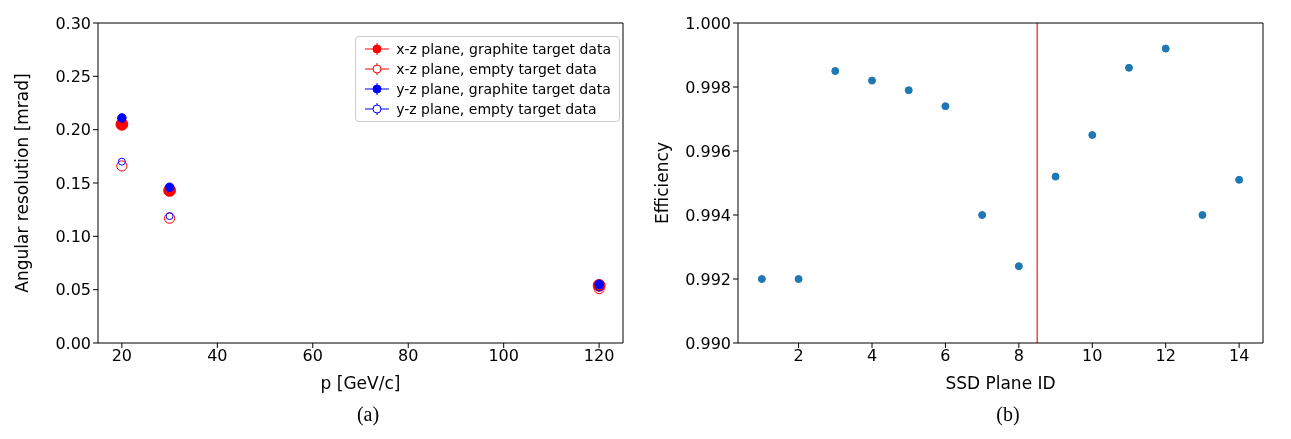 The width and height of the screenshot is (1291, 439). Describe the element at coordinates (1008, 414) in the screenshot. I see `text: (b)` at that location.